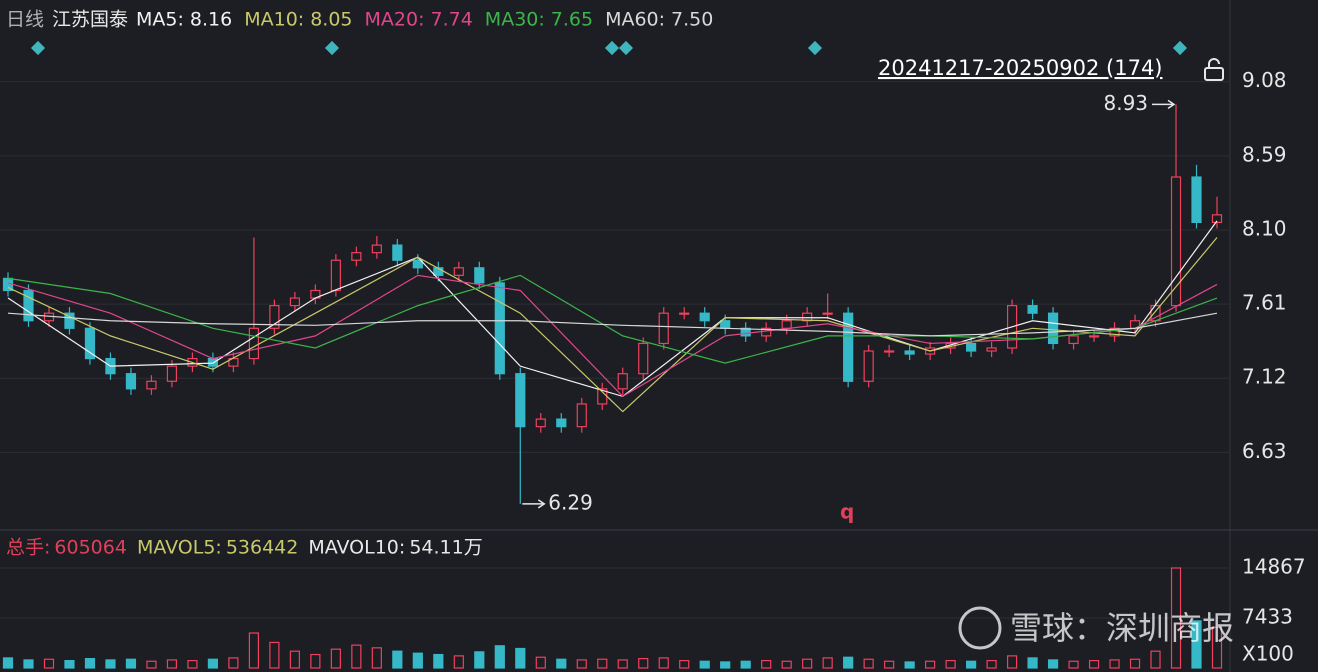 The image size is (1318, 672). What do you see at coordinates (847, 512) in the screenshot?
I see `marker: q` at bounding box center [847, 512].